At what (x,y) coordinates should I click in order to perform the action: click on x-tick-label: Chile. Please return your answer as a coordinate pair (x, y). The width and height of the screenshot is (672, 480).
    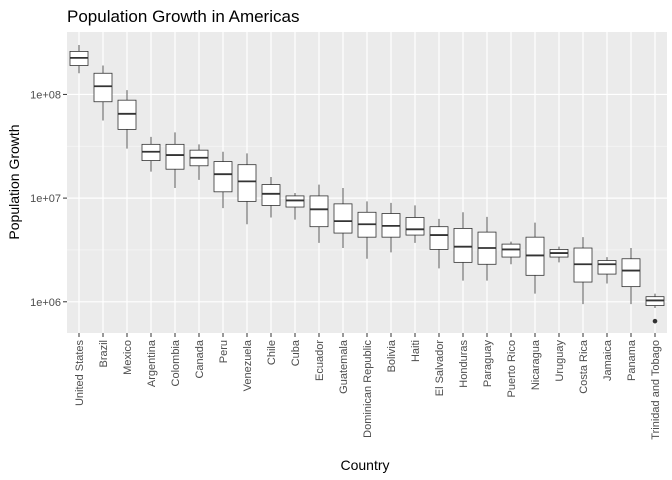
    Looking at the image, I should click on (272, 352).